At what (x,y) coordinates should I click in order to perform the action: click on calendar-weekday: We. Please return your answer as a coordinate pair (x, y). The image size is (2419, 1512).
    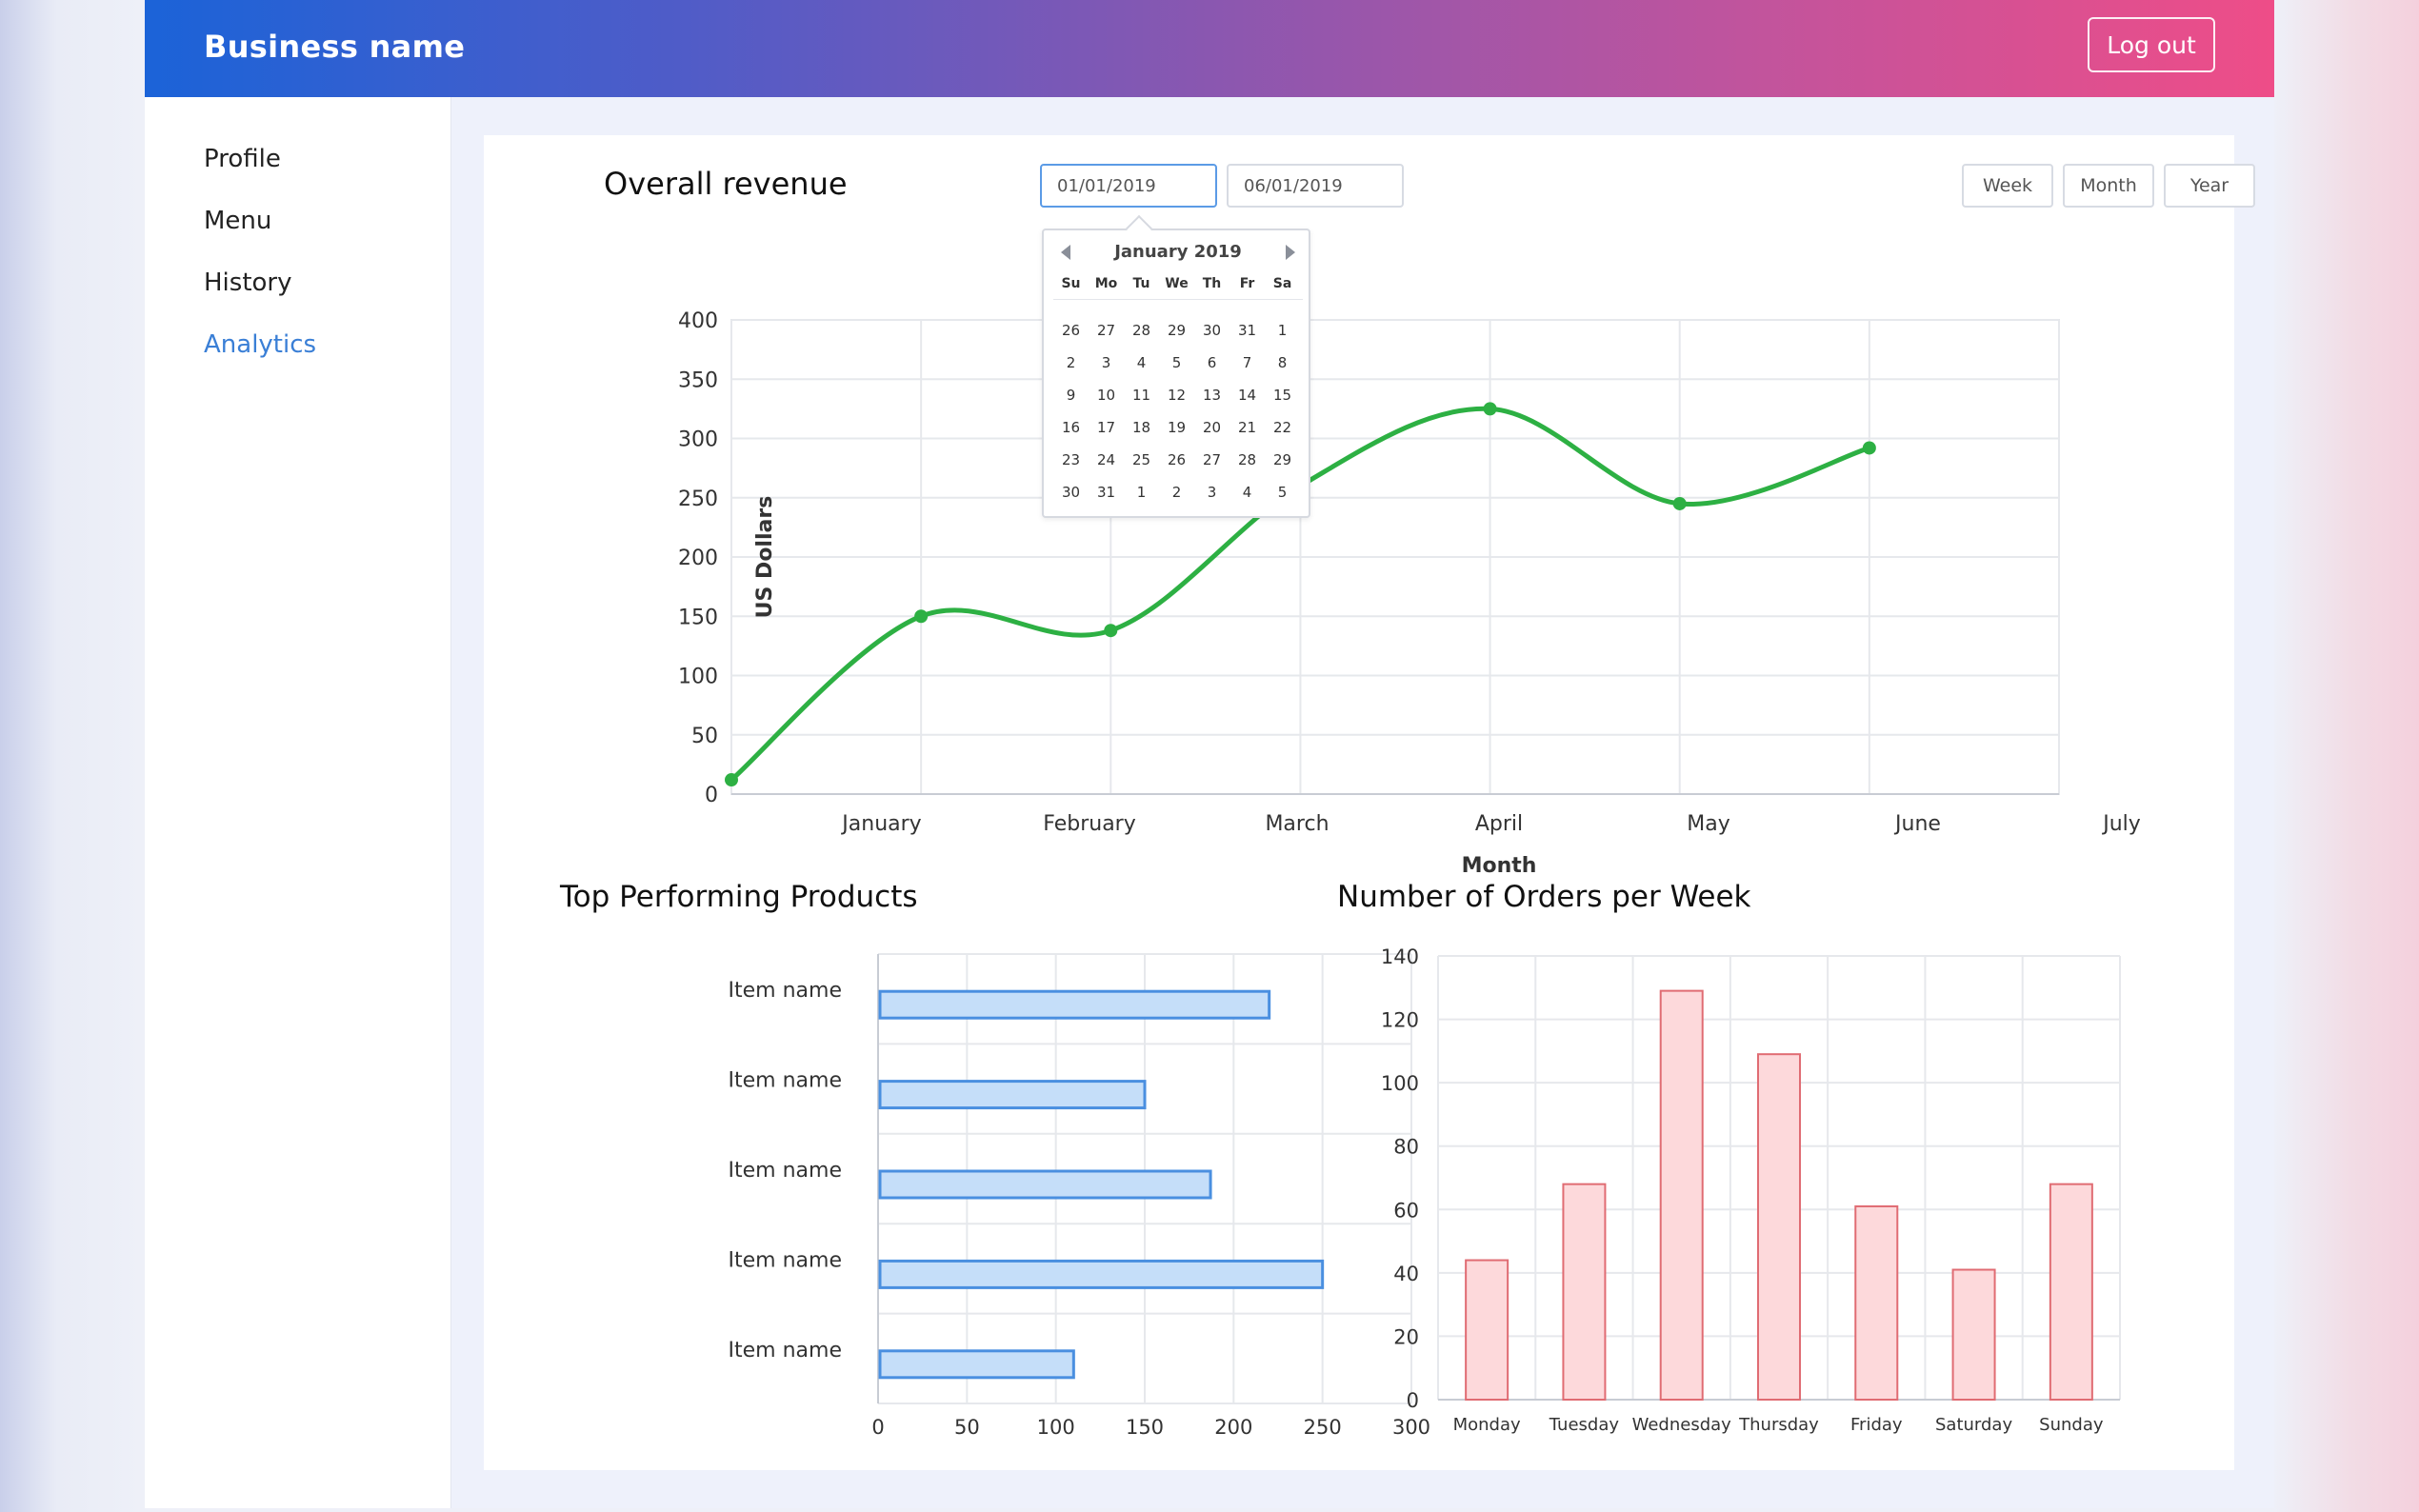
    Looking at the image, I should click on (1177, 283).